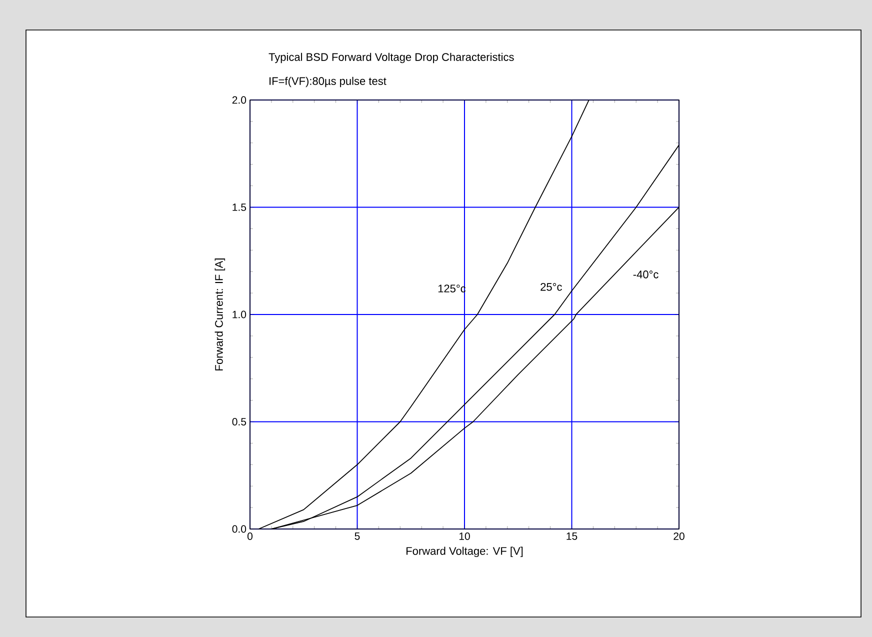 This screenshot has height=637, width=872. I want to click on y-tick-label: 1.0, so click(239, 314).